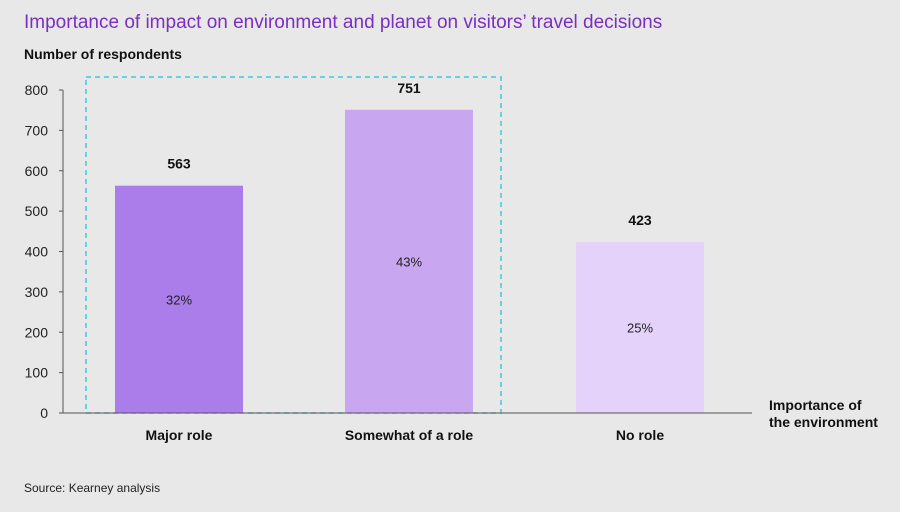  I want to click on bar-value-label: 423, so click(640, 220).